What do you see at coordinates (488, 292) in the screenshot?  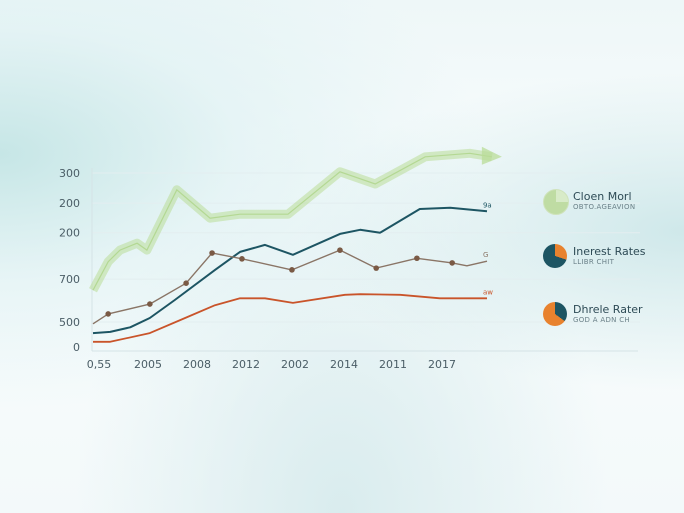 I see `series-end-label: aw` at bounding box center [488, 292].